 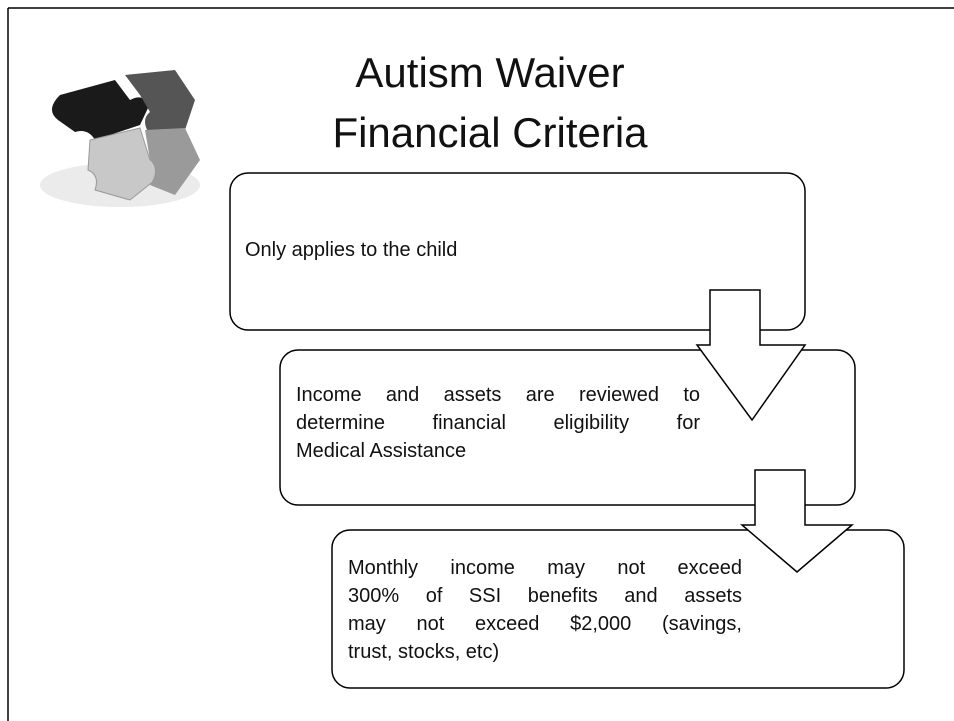 What do you see at coordinates (490, 132) in the screenshot?
I see `slide-title: Financial Criteria` at bounding box center [490, 132].